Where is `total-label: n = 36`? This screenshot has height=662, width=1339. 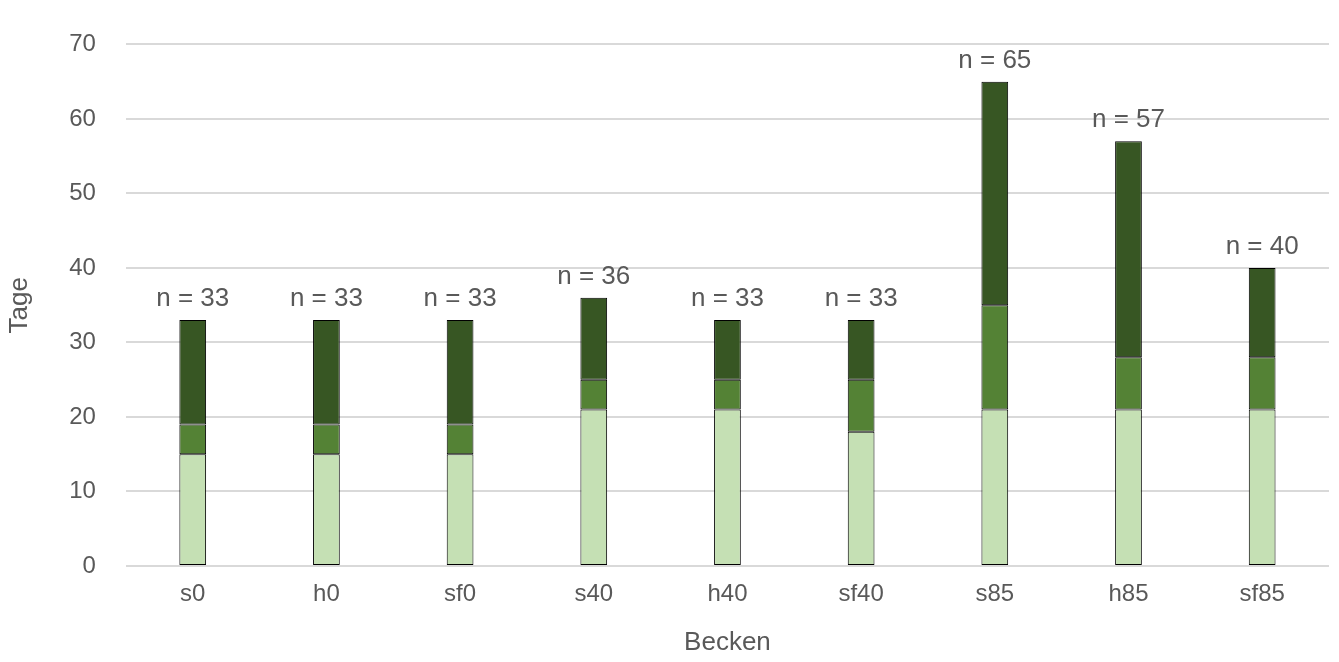 total-label: n = 36 is located at coordinates (594, 274).